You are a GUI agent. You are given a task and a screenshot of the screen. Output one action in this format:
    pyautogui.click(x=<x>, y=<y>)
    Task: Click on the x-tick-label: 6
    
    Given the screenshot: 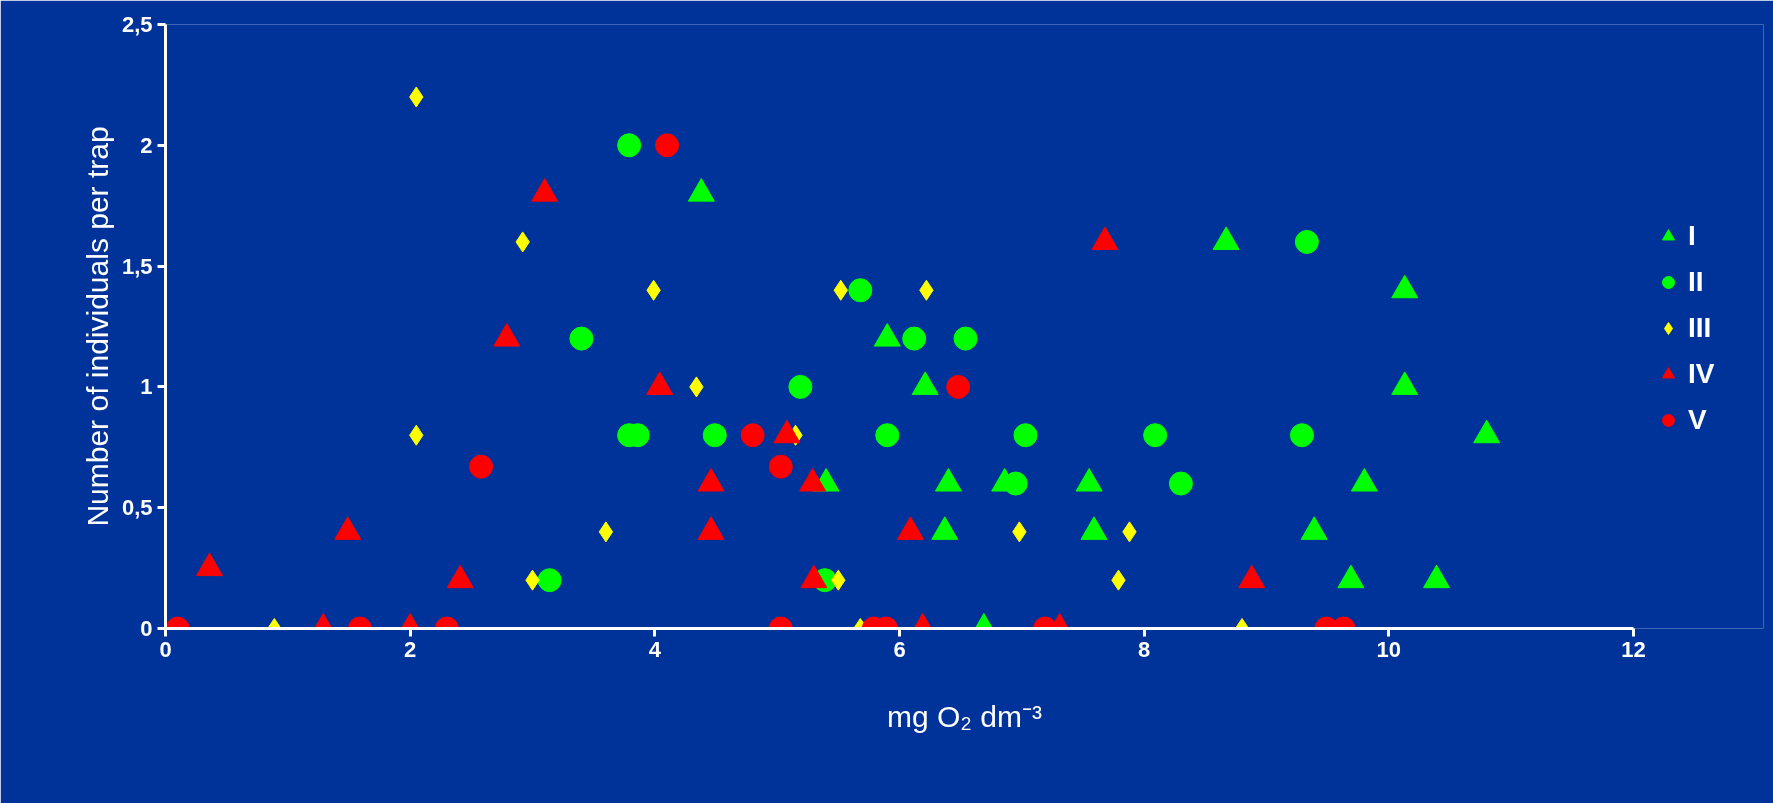 What is the action you would take?
    pyautogui.click(x=899, y=649)
    